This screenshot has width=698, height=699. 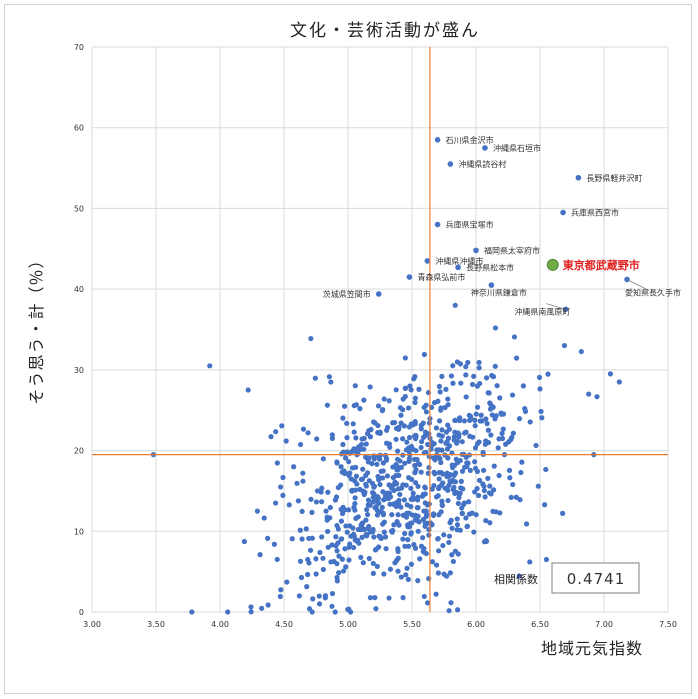 What do you see at coordinates (592, 648) in the screenshot?
I see `x-axis-title: 地域元気指数` at bounding box center [592, 648].